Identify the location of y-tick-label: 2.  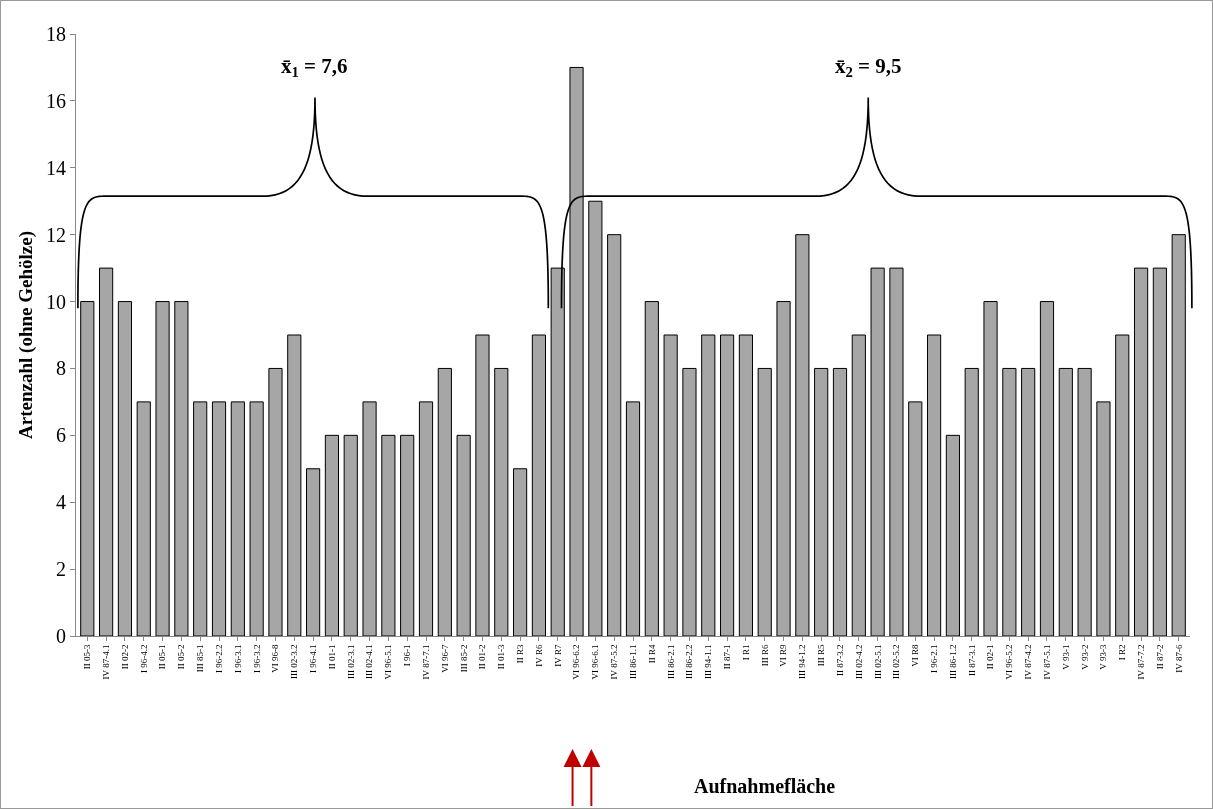
(61, 569).